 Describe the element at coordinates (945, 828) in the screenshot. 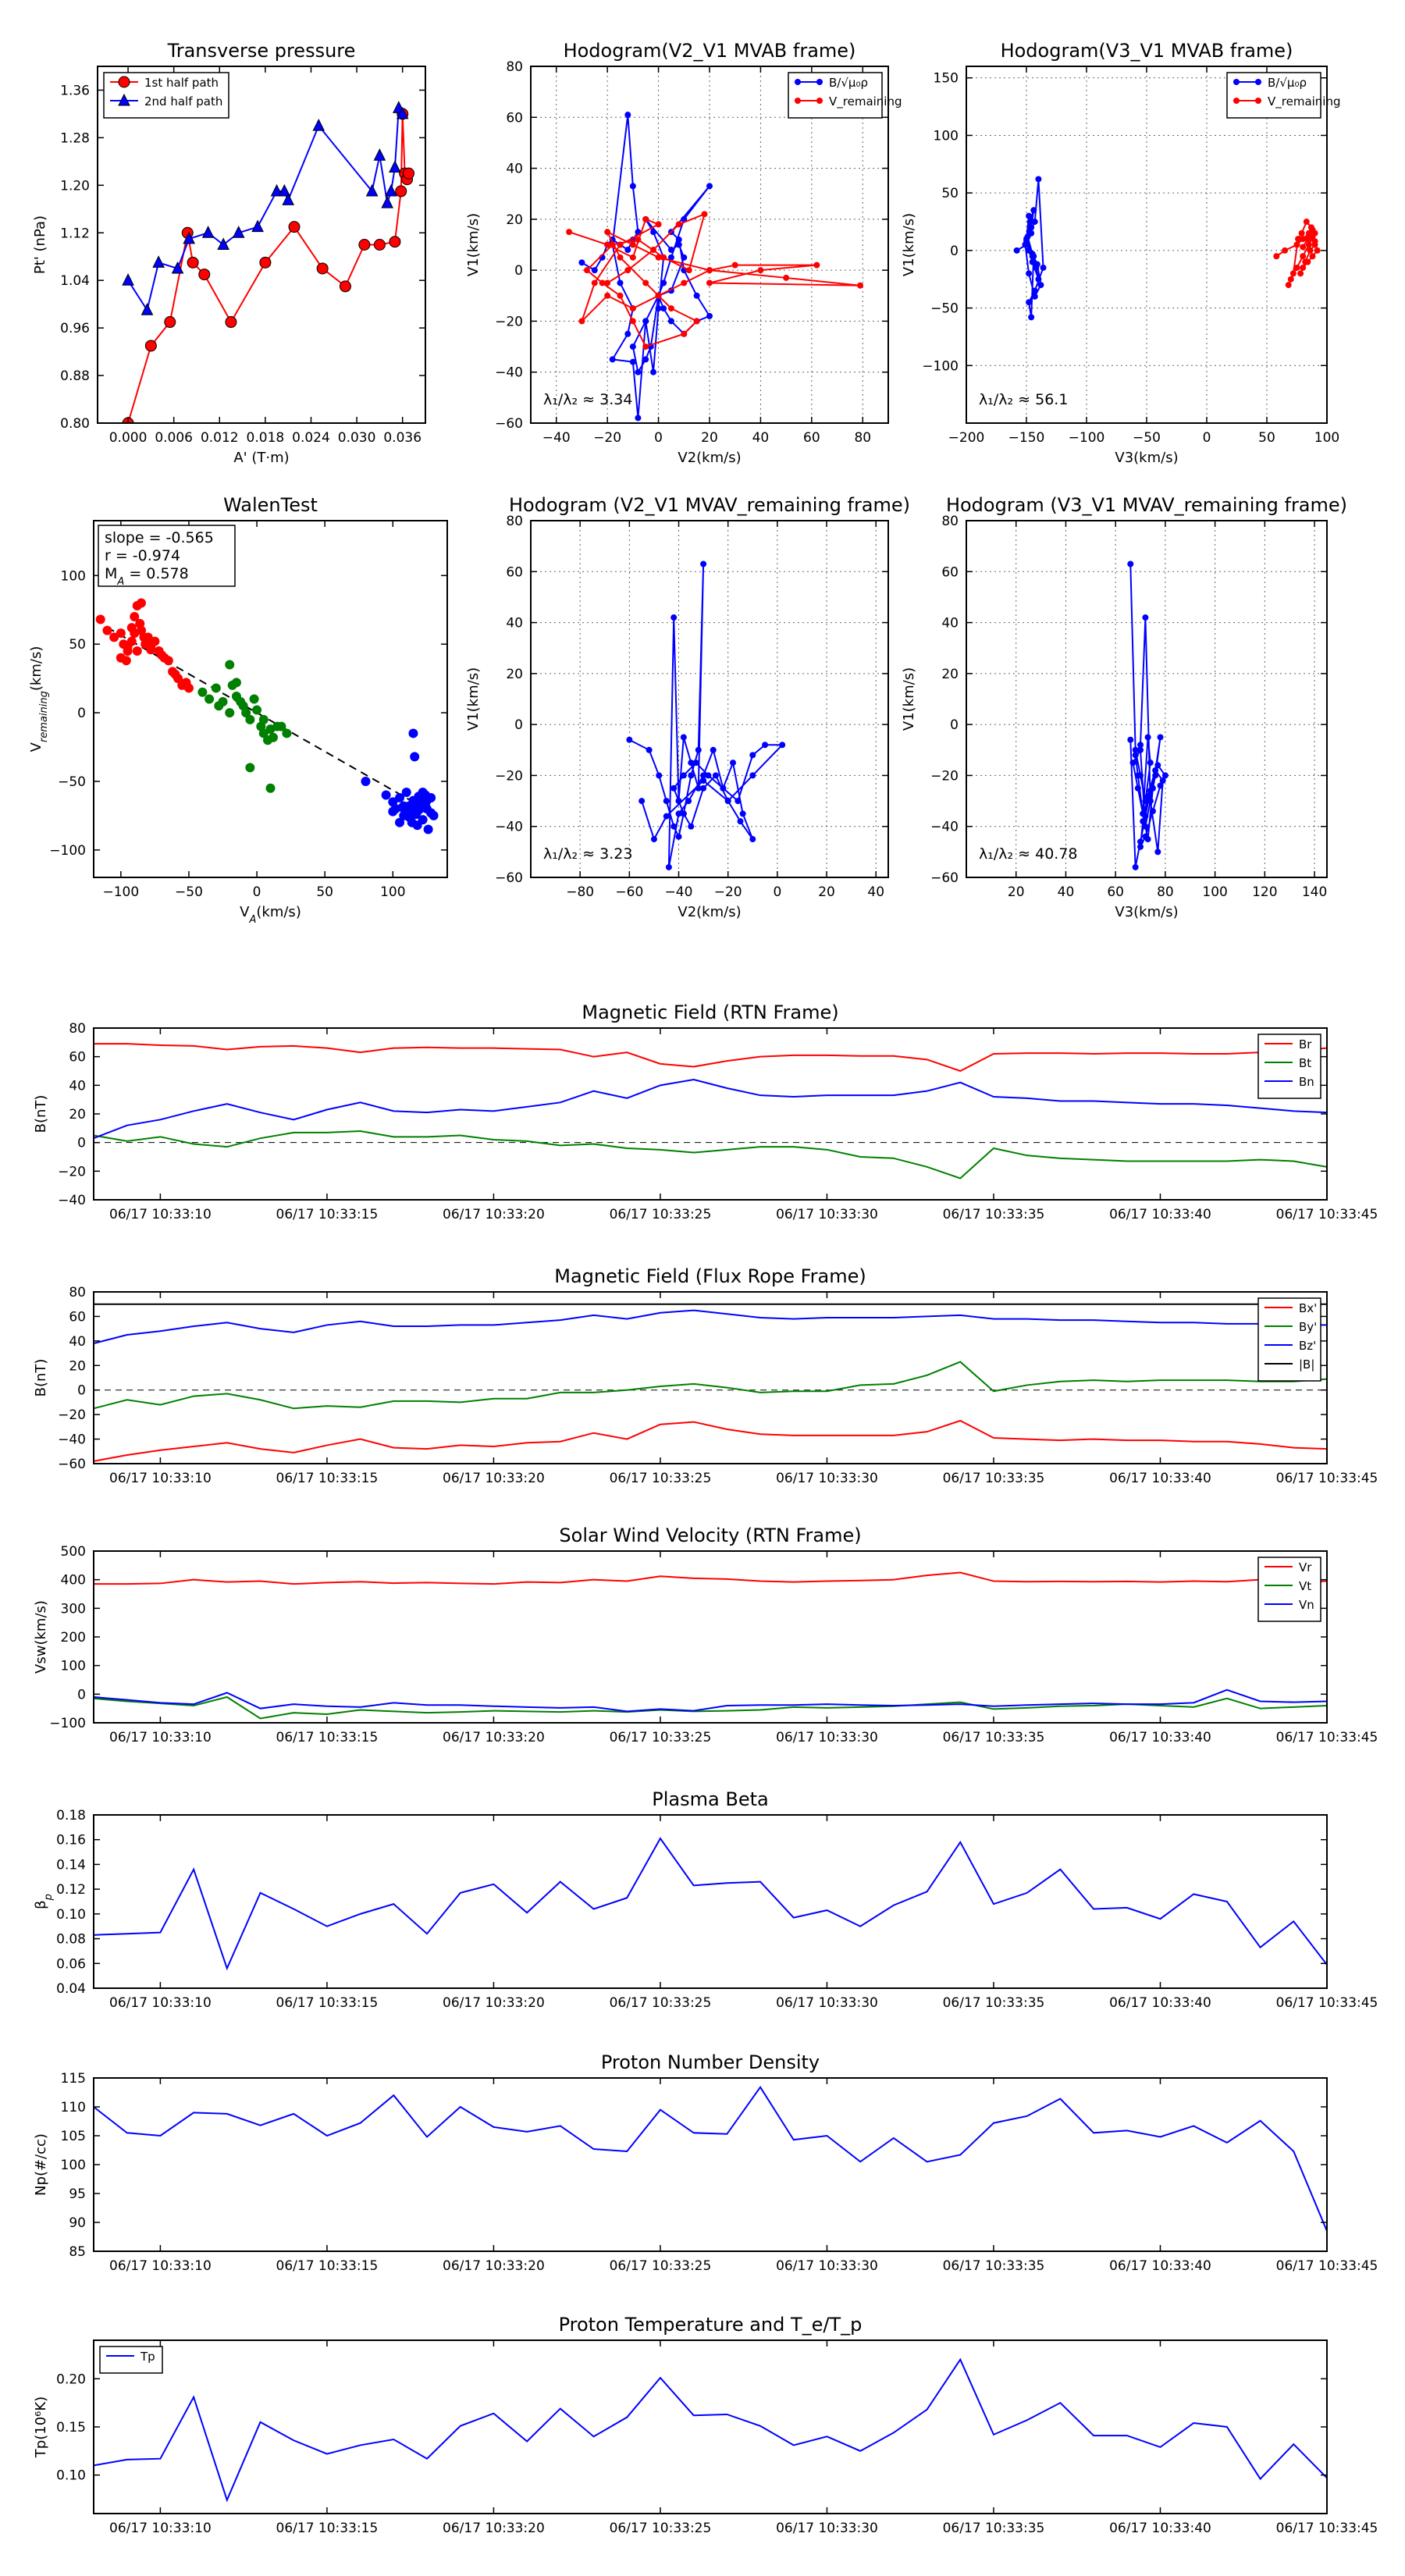

I see `y-tick-label: −40` at that location.